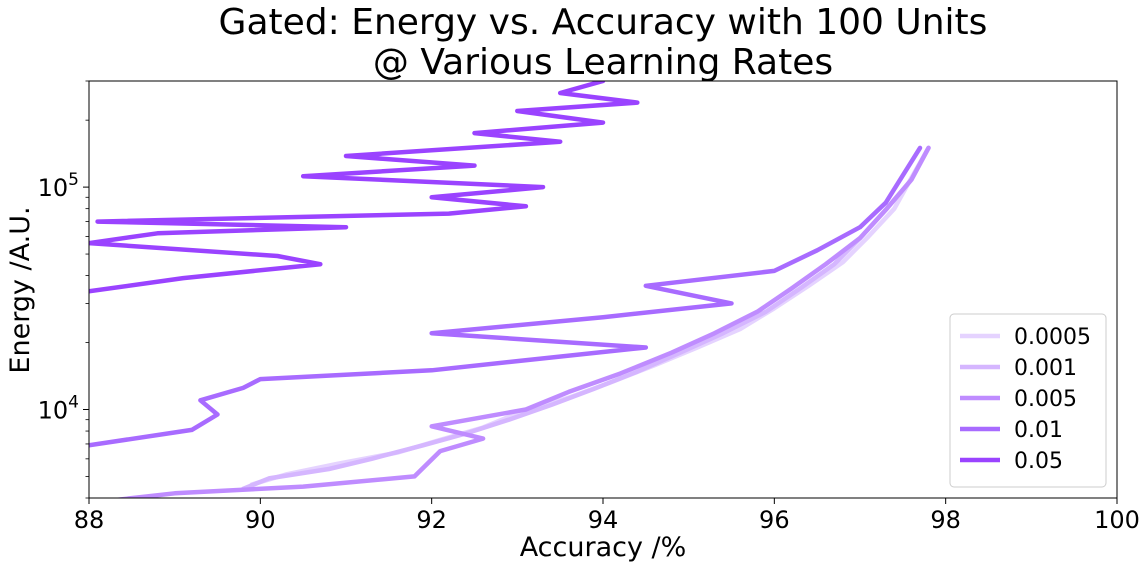 Image resolution: width=1144 pixels, height=568 pixels. I want to click on y-tick-label: 10⁴, so click(58, 409).